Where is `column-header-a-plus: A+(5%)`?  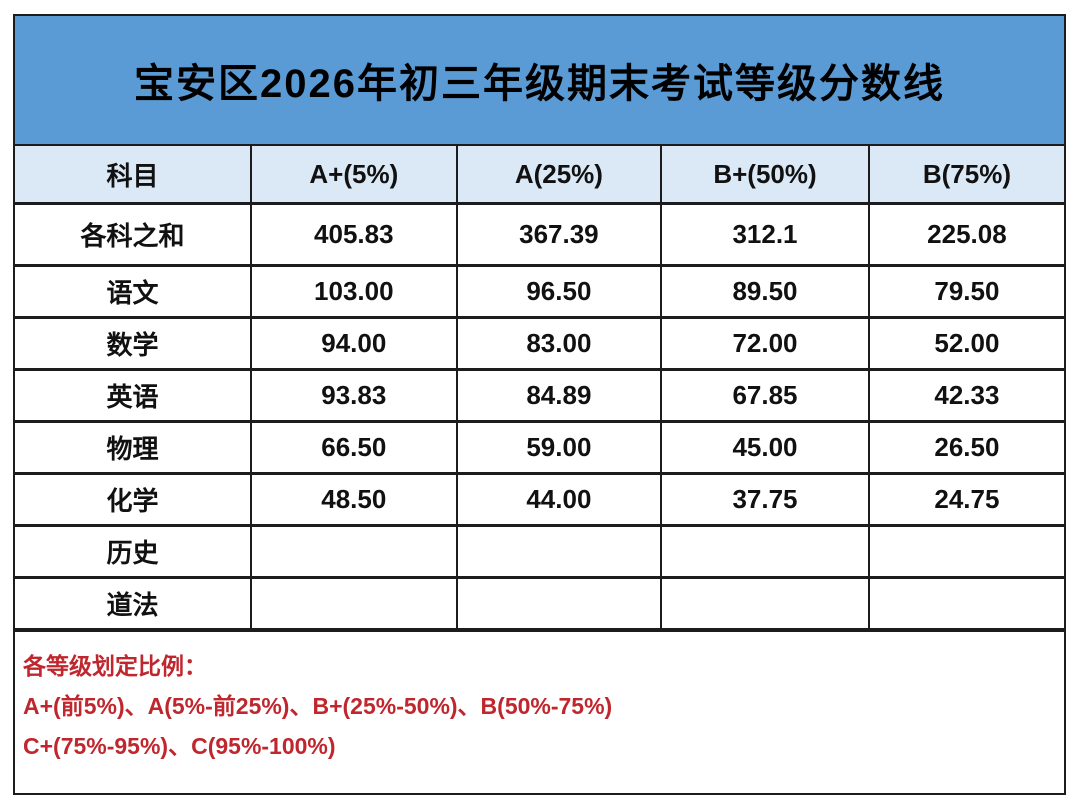
column-header-a-plus: A+(5%) is located at coordinates (354, 175).